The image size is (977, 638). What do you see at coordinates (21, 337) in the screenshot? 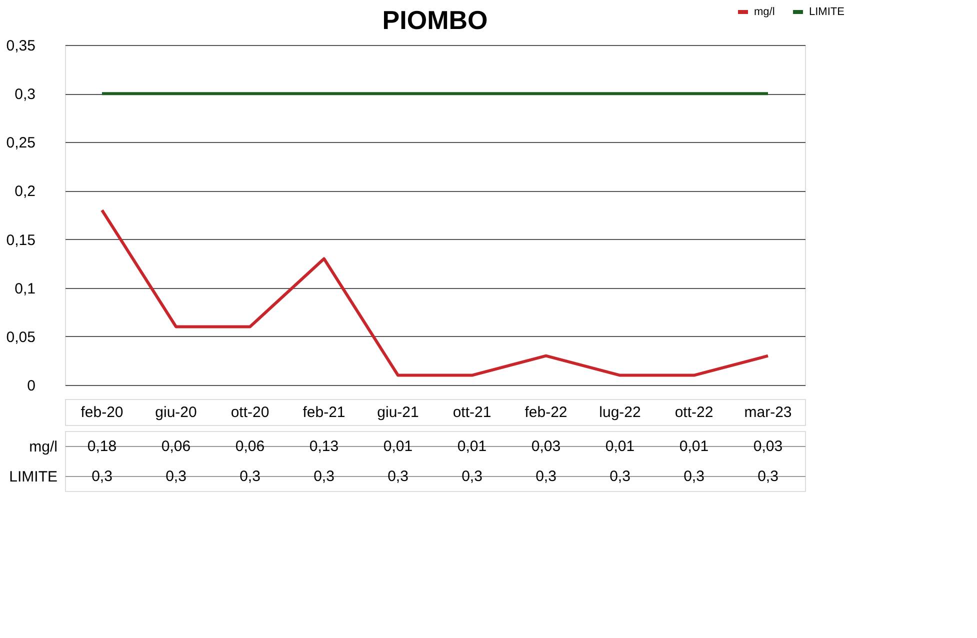
I see `y-tick-label: 0,05` at bounding box center [21, 337].